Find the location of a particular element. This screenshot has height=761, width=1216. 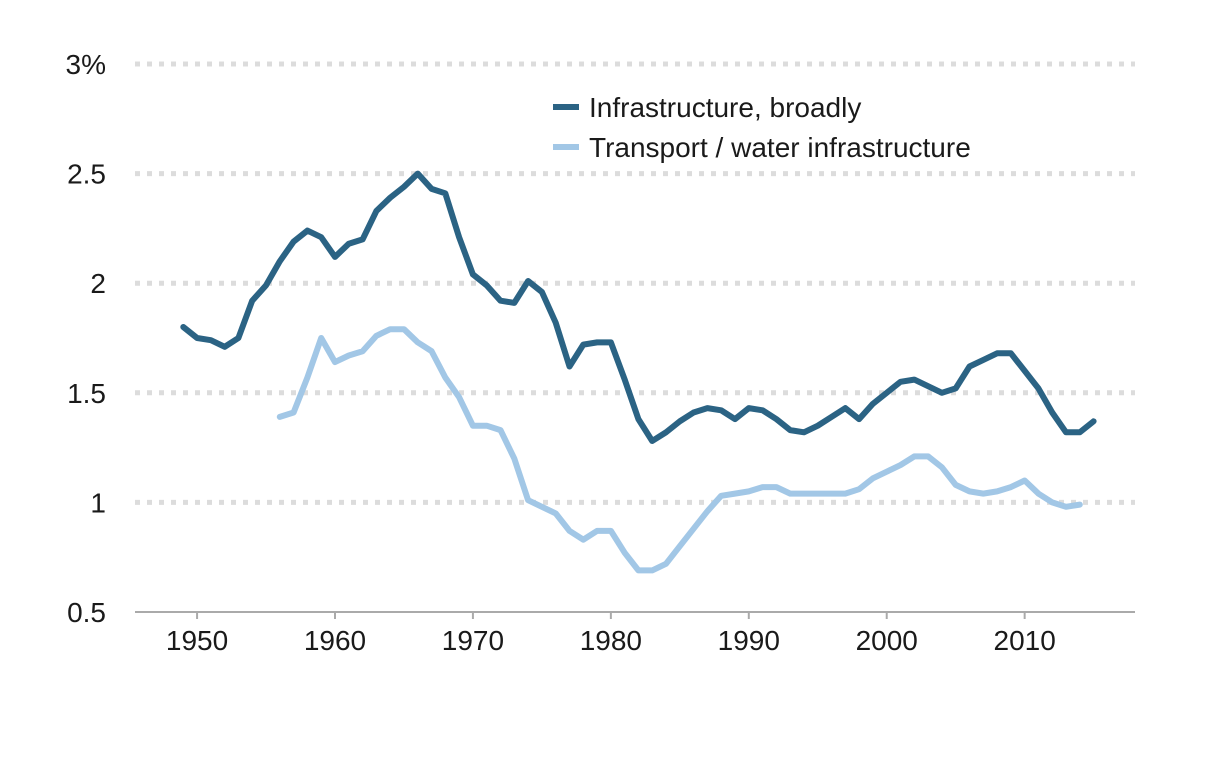

x-tick-label: 1960 is located at coordinates (335, 640).